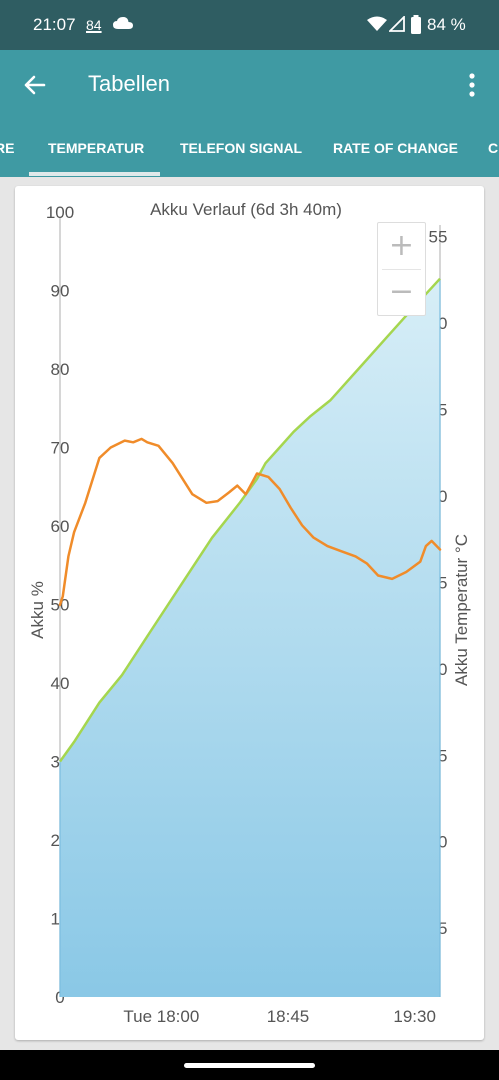 This screenshot has height=1080, width=499. What do you see at coordinates (94, 174) in the screenshot?
I see `active-tab-indicator` at bounding box center [94, 174].